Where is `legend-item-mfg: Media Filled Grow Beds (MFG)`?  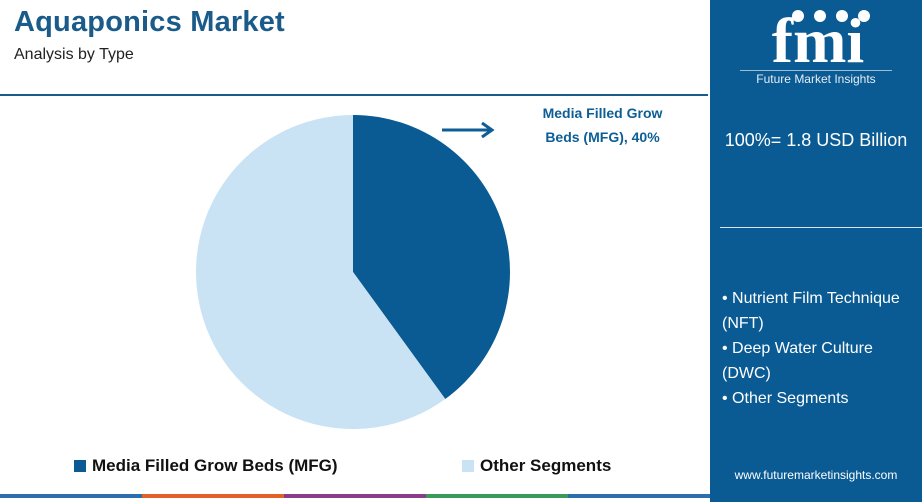 legend-item-mfg: Media Filled Grow Beds (MFG) is located at coordinates (206, 466).